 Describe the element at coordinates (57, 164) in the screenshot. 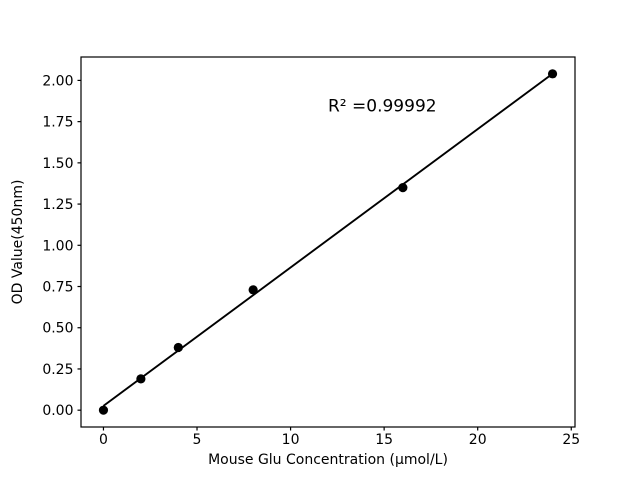

I see `y-tick-label: 1.50` at that location.